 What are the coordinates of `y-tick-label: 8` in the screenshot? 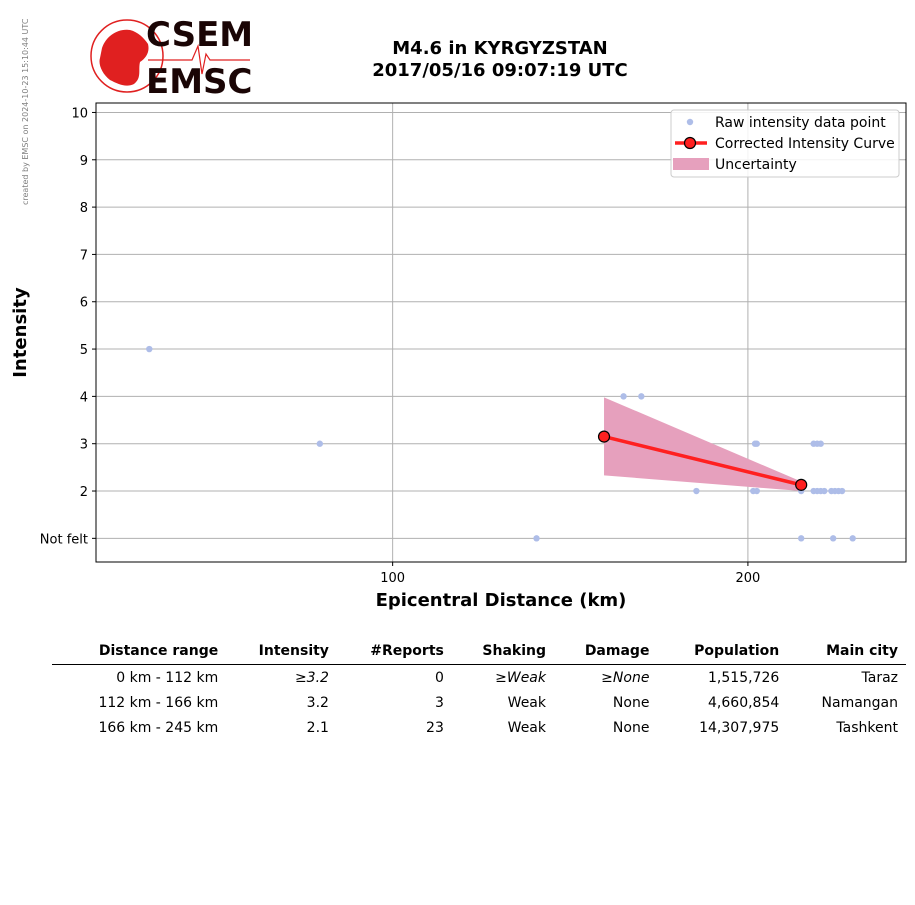 It's located at (84, 208).